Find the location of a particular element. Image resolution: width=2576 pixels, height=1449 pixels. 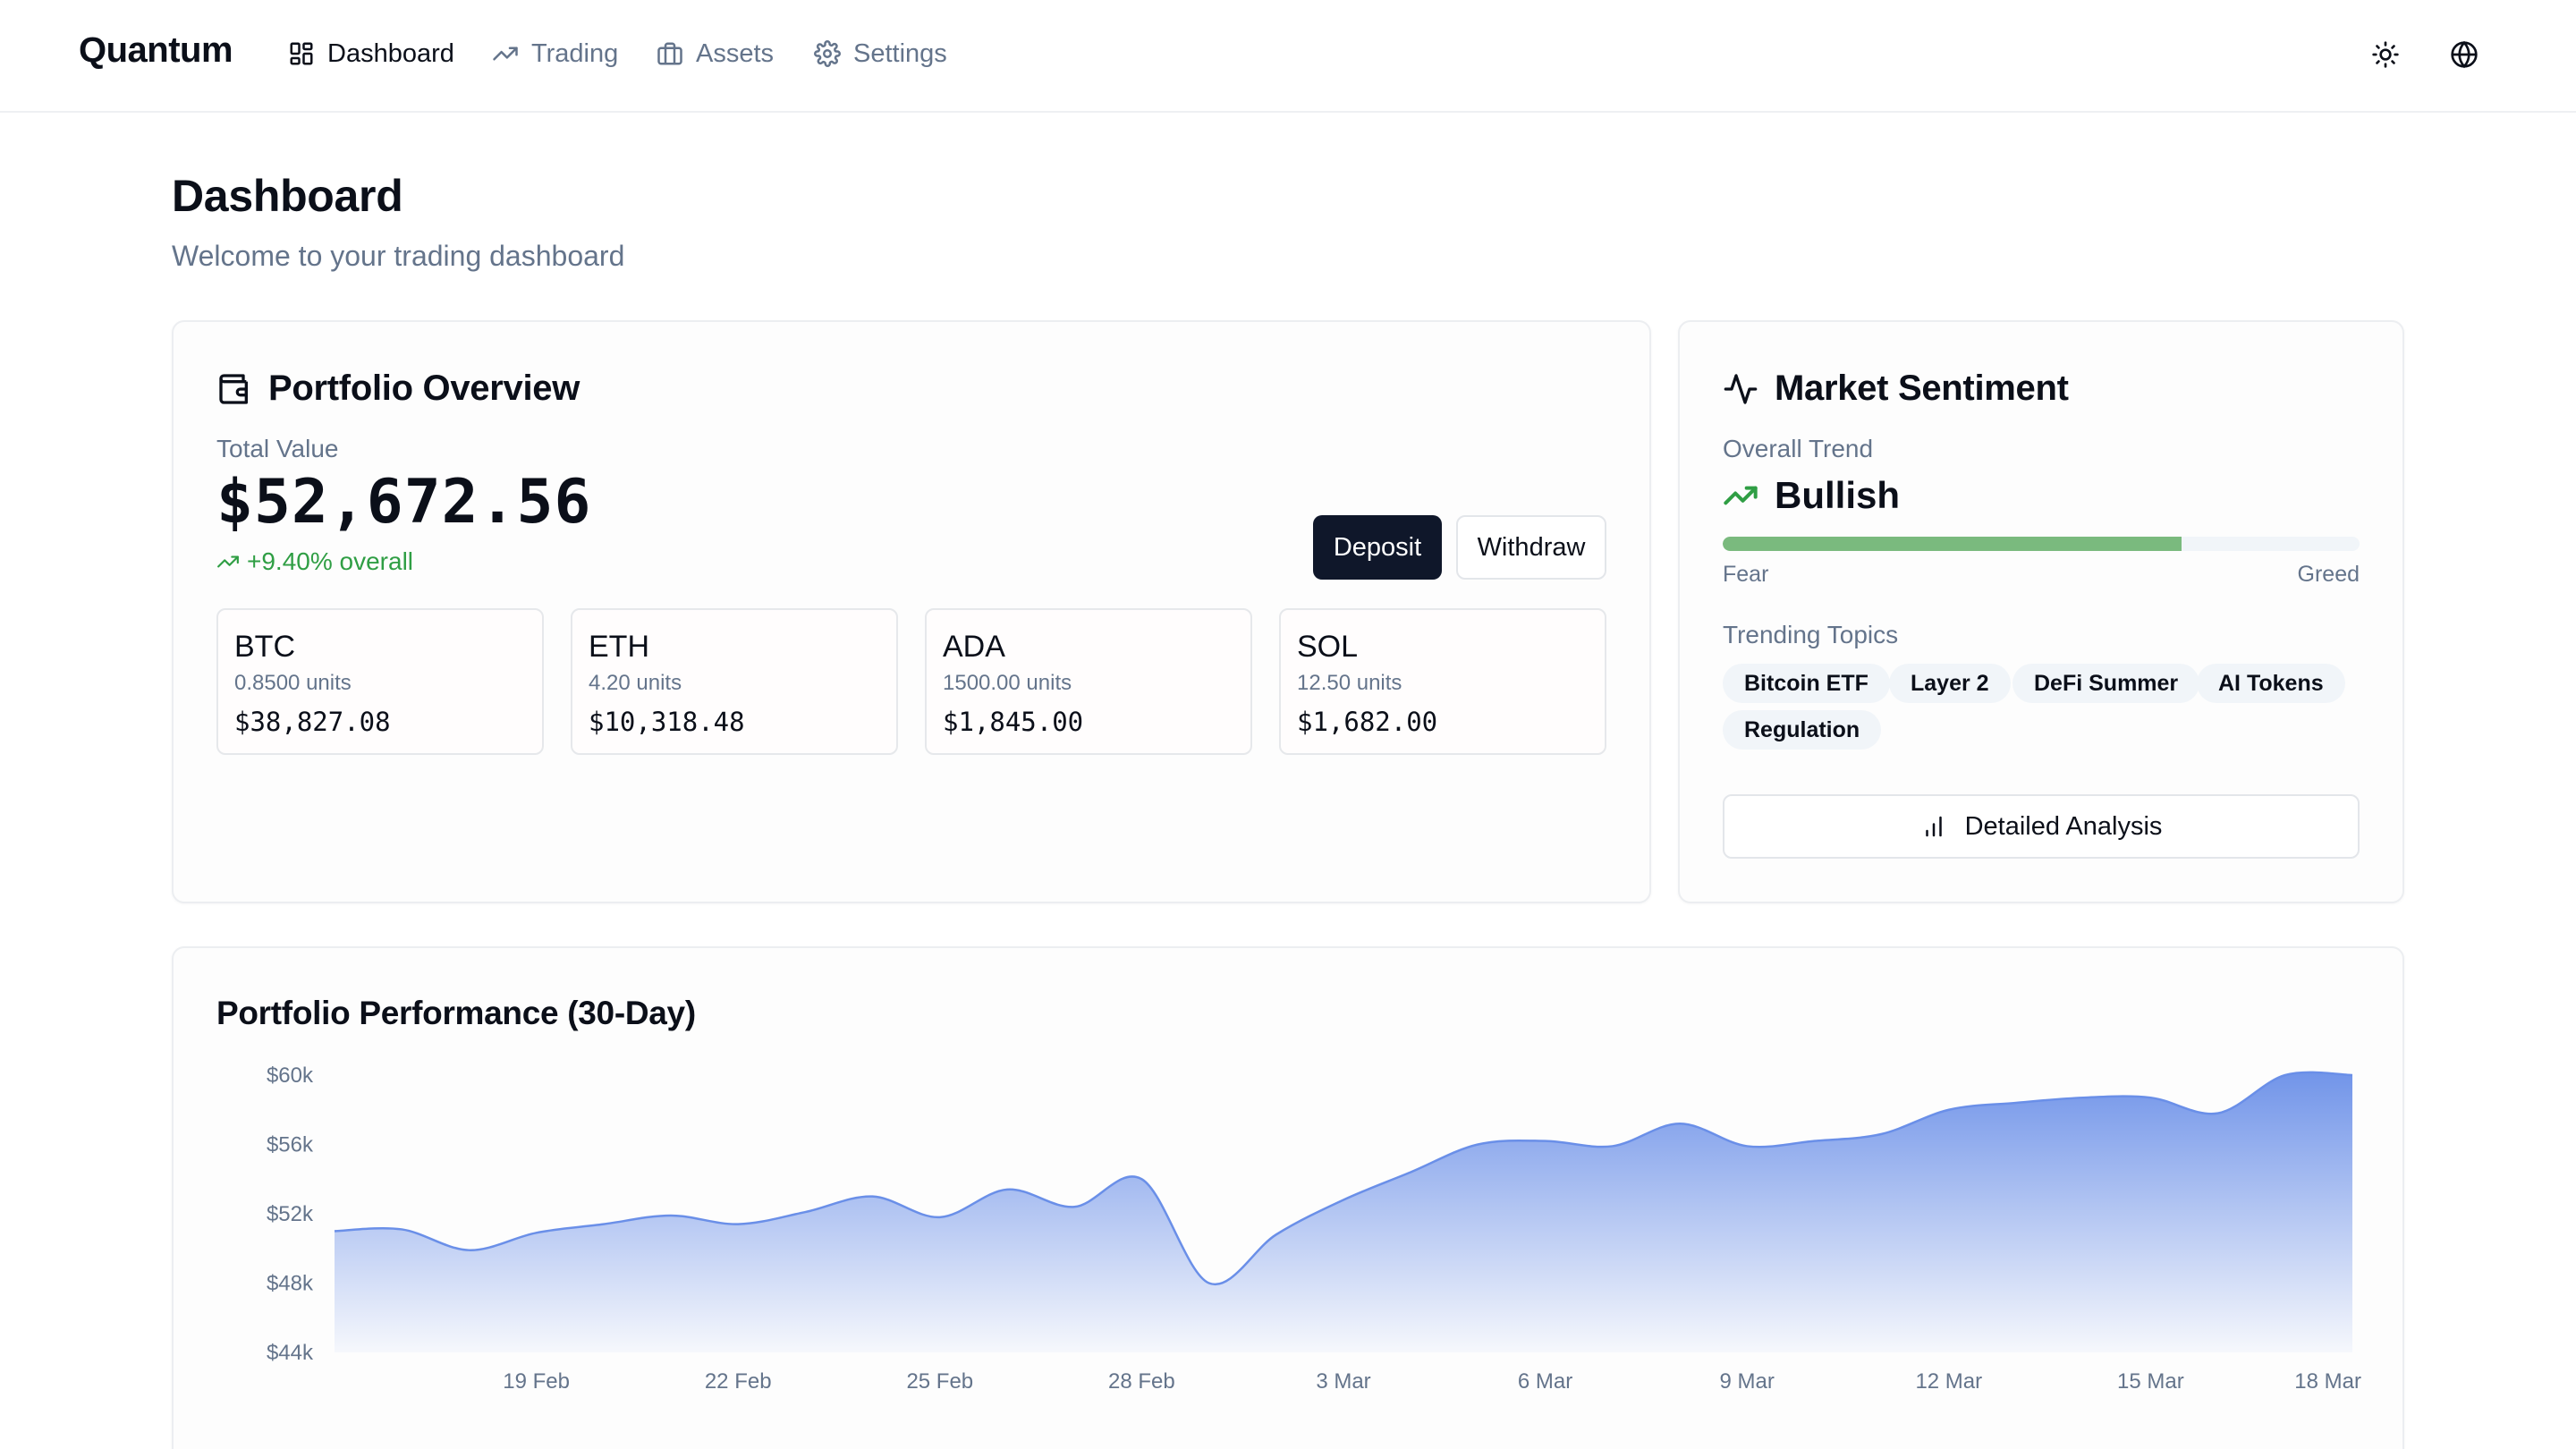

topic-tag: Bitcoin ETF is located at coordinates (1806, 683).